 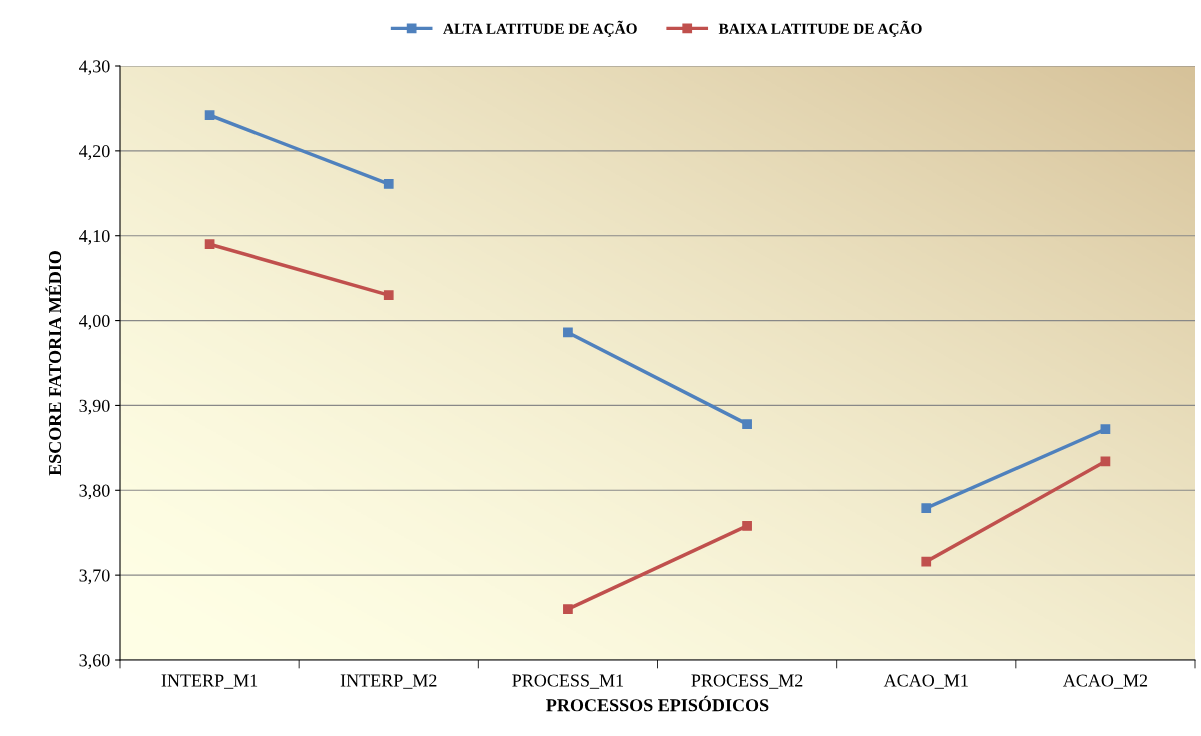 I want to click on x-tick-label: ACAO_M2, so click(x=1105, y=681).